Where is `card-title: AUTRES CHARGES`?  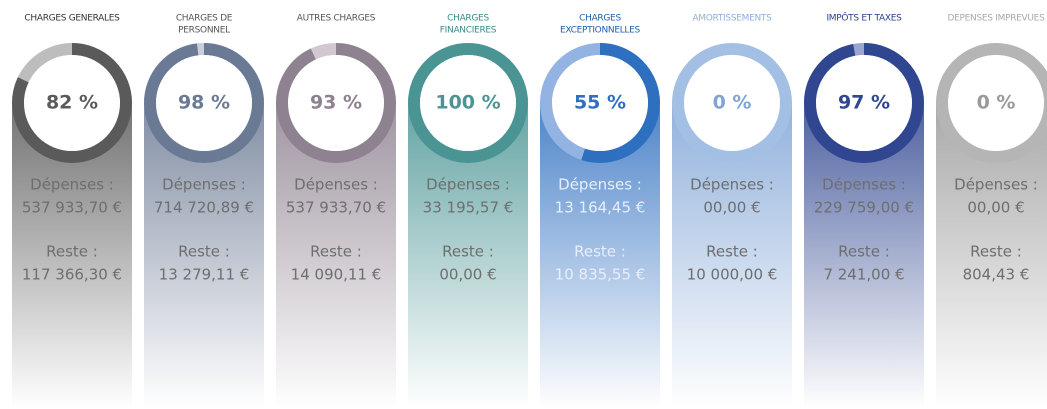
card-title: AUTRES CHARGES is located at coordinates (336, 19).